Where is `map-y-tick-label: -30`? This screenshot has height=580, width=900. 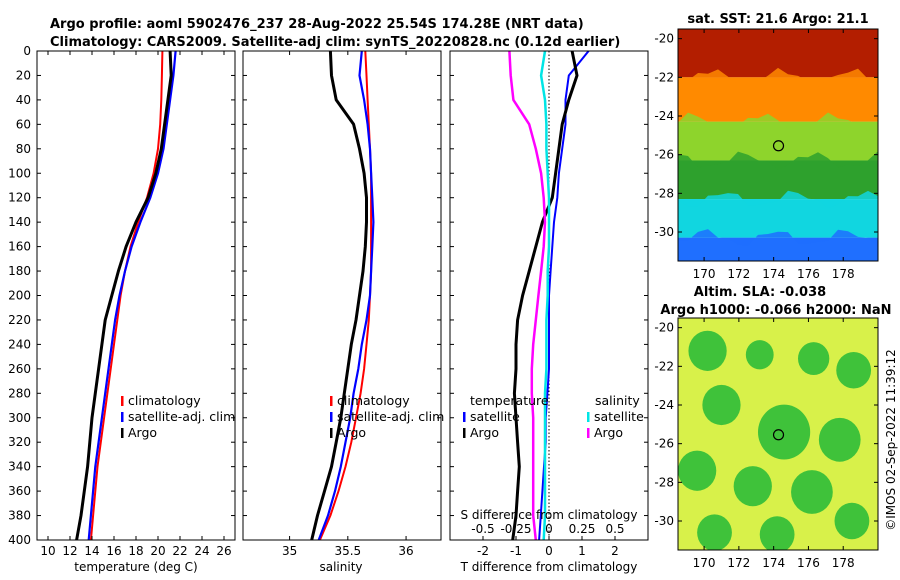 map-y-tick-label: -30 is located at coordinates (664, 232).